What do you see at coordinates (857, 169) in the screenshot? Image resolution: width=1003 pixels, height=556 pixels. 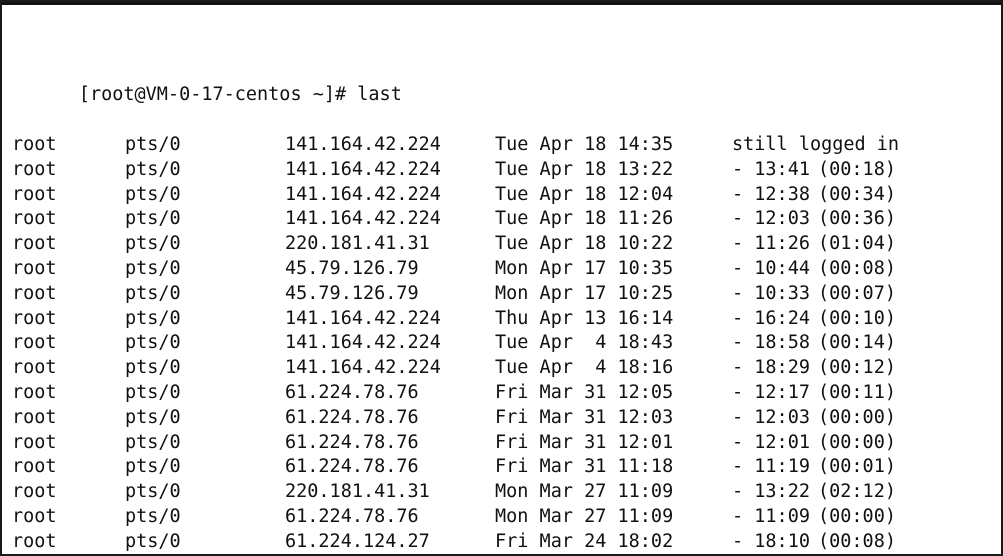 I see `login-duration: (00:18)` at bounding box center [857, 169].